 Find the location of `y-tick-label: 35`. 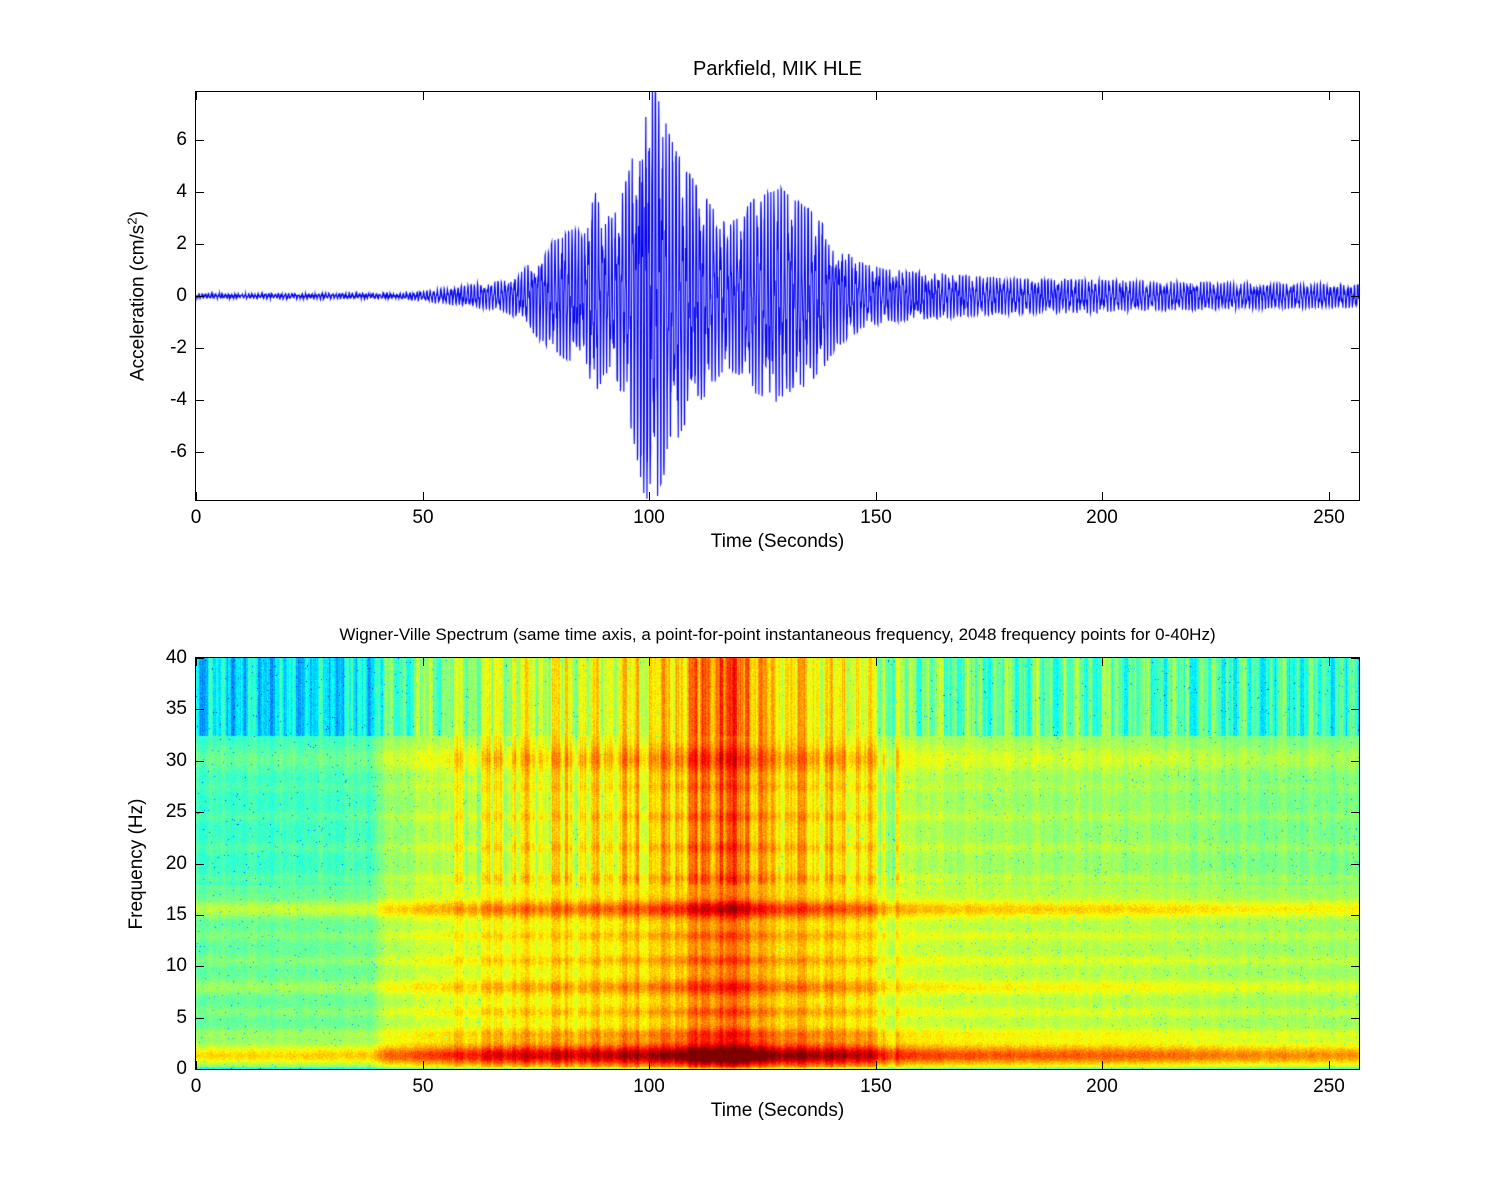

y-tick-label: 35 is located at coordinates (176, 708).